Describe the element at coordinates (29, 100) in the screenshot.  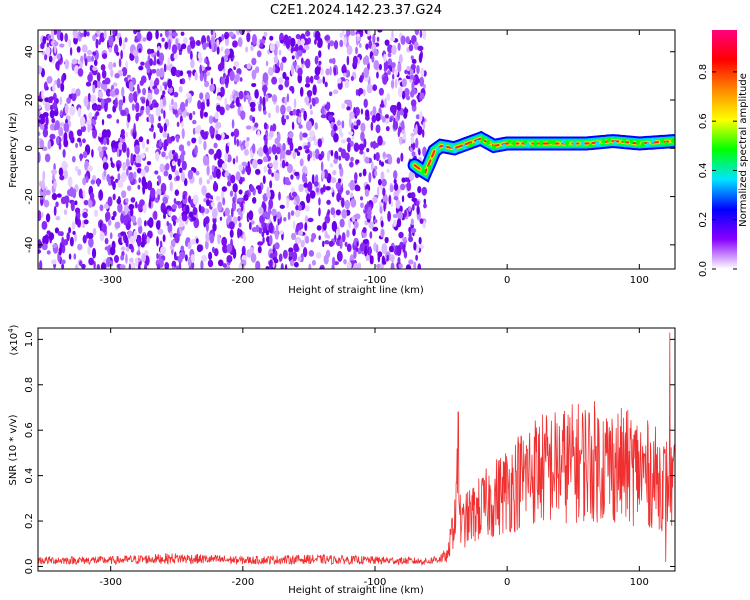
I see `spectrogram-y-tick-label: 20` at that location.